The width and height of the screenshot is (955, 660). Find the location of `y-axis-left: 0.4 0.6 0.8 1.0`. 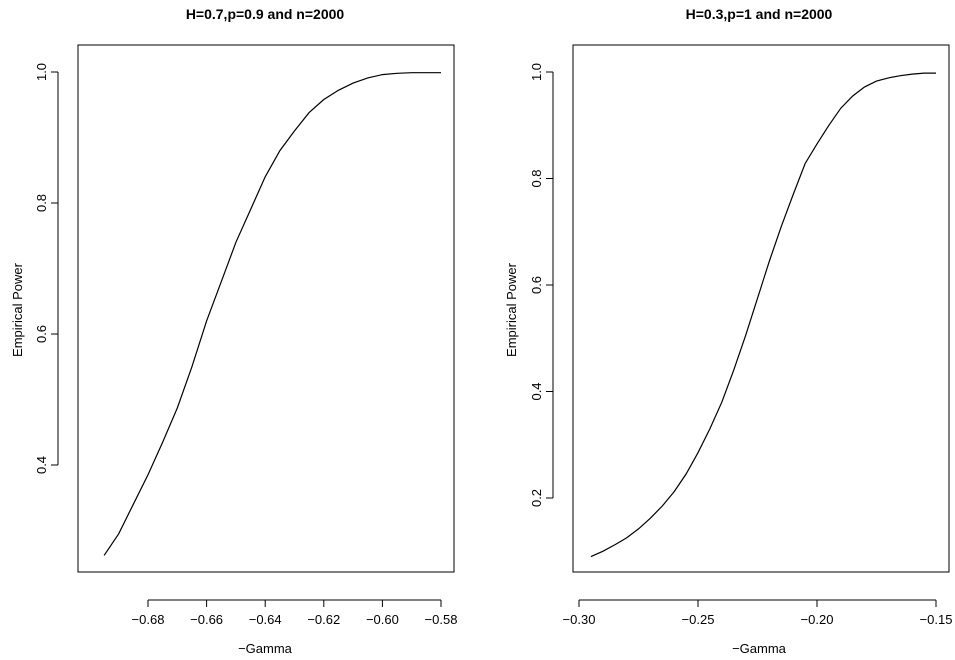

y-axis-left: 0.4 0.6 0.8 1.0 is located at coordinates (46, 268).